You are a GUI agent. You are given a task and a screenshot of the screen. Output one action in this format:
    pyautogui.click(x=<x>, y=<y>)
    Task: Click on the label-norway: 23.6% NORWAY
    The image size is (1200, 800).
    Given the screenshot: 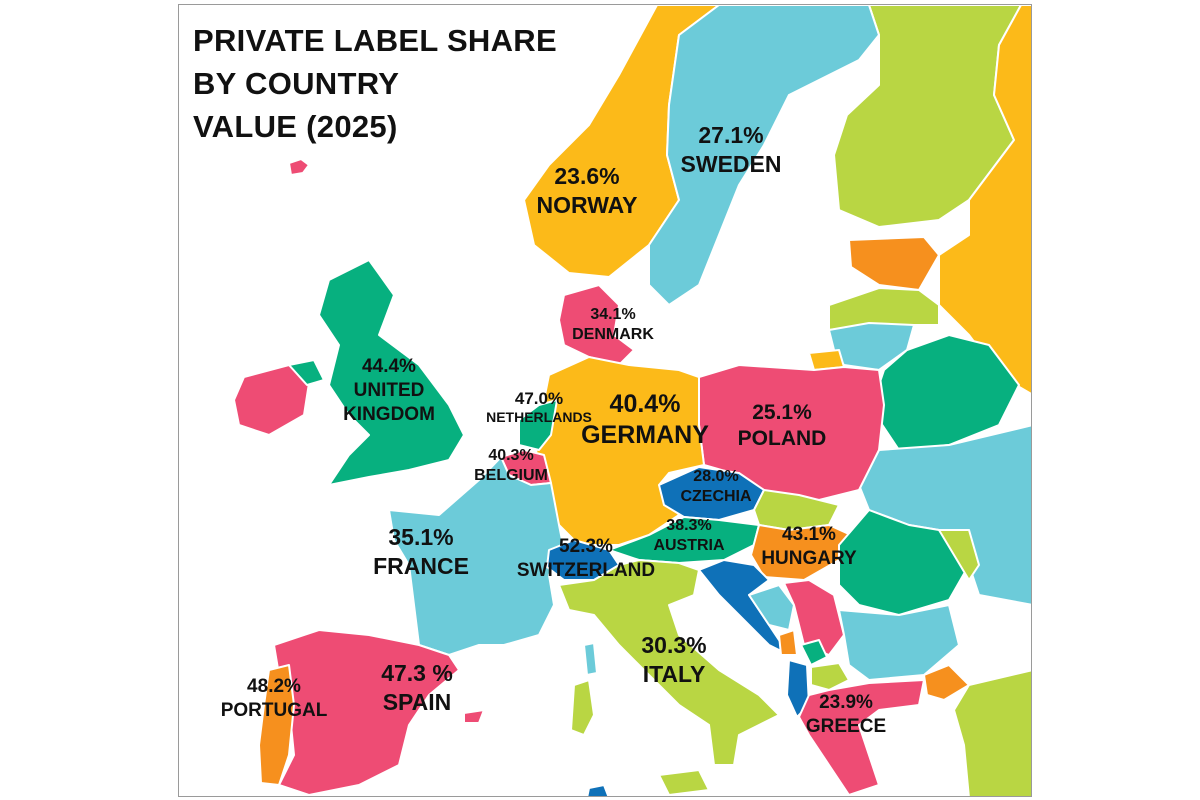 What is the action you would take?
    pyautogui.click(x=587, y=191)
    